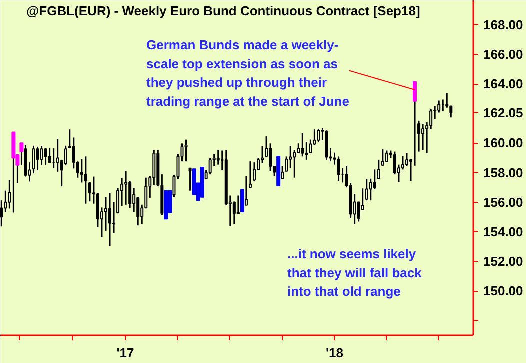 This screenshot has width=526, height=363. I want to click on chart-title: @FGBL(EUR) - Weekly Euro Bund Continuous Contract [Sep18], so click(223, 10).